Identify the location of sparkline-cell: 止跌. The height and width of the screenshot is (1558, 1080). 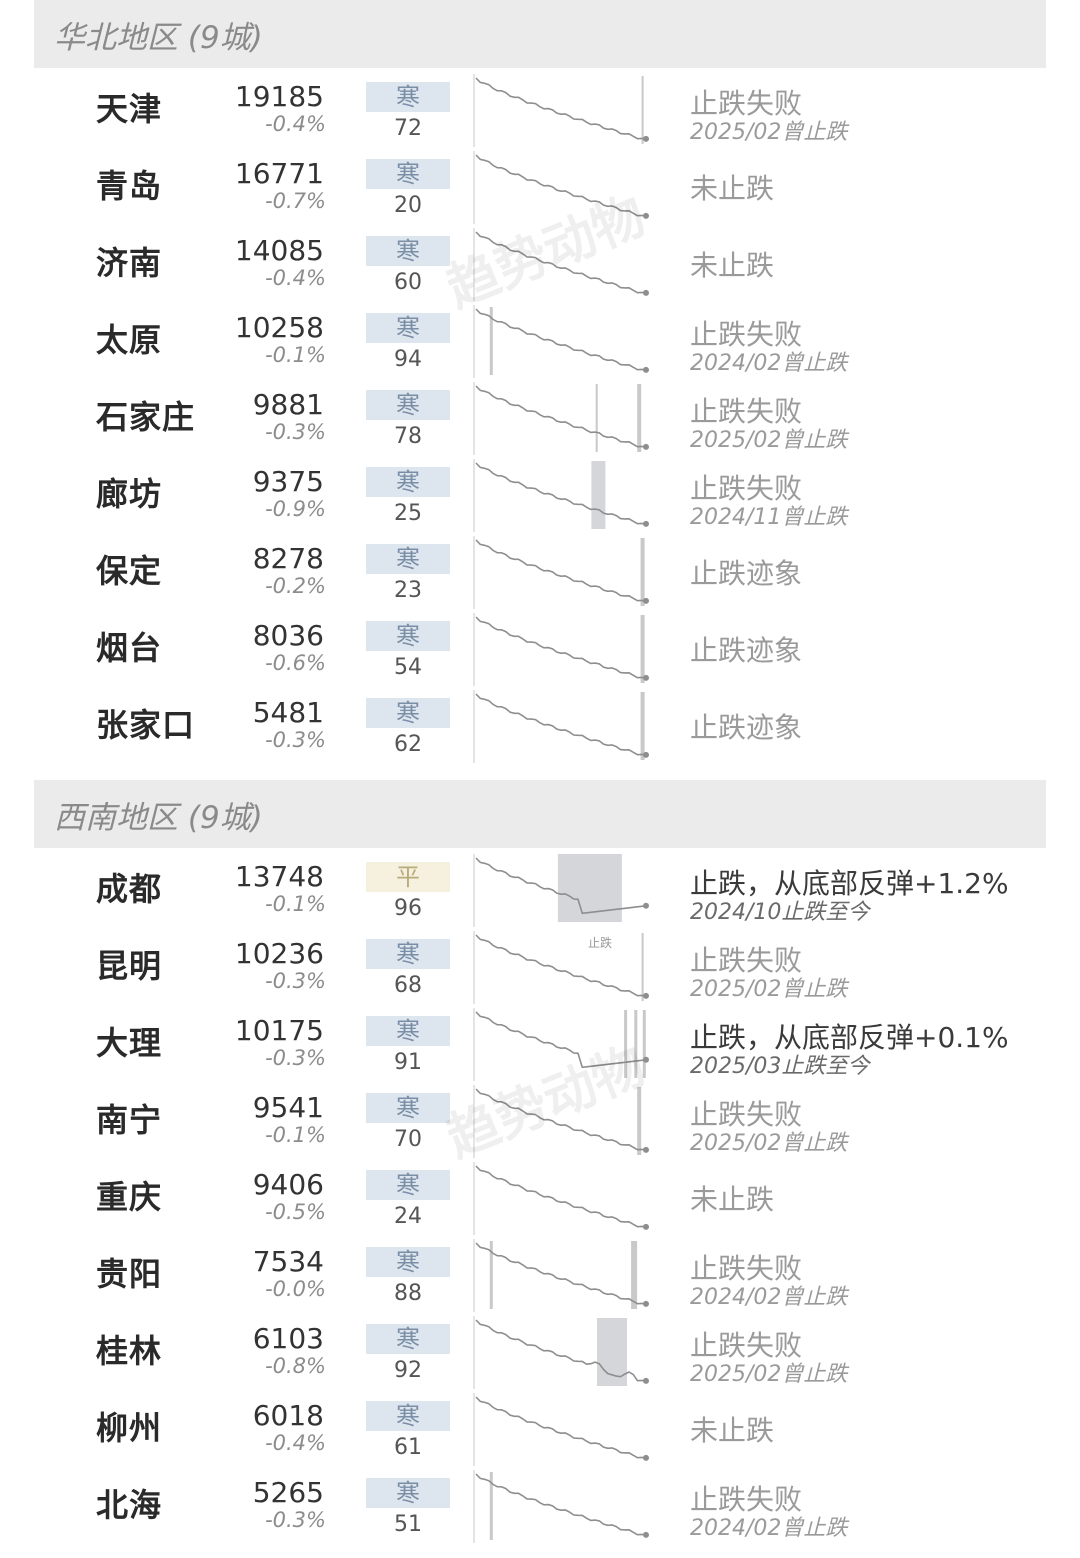
(565, 904).